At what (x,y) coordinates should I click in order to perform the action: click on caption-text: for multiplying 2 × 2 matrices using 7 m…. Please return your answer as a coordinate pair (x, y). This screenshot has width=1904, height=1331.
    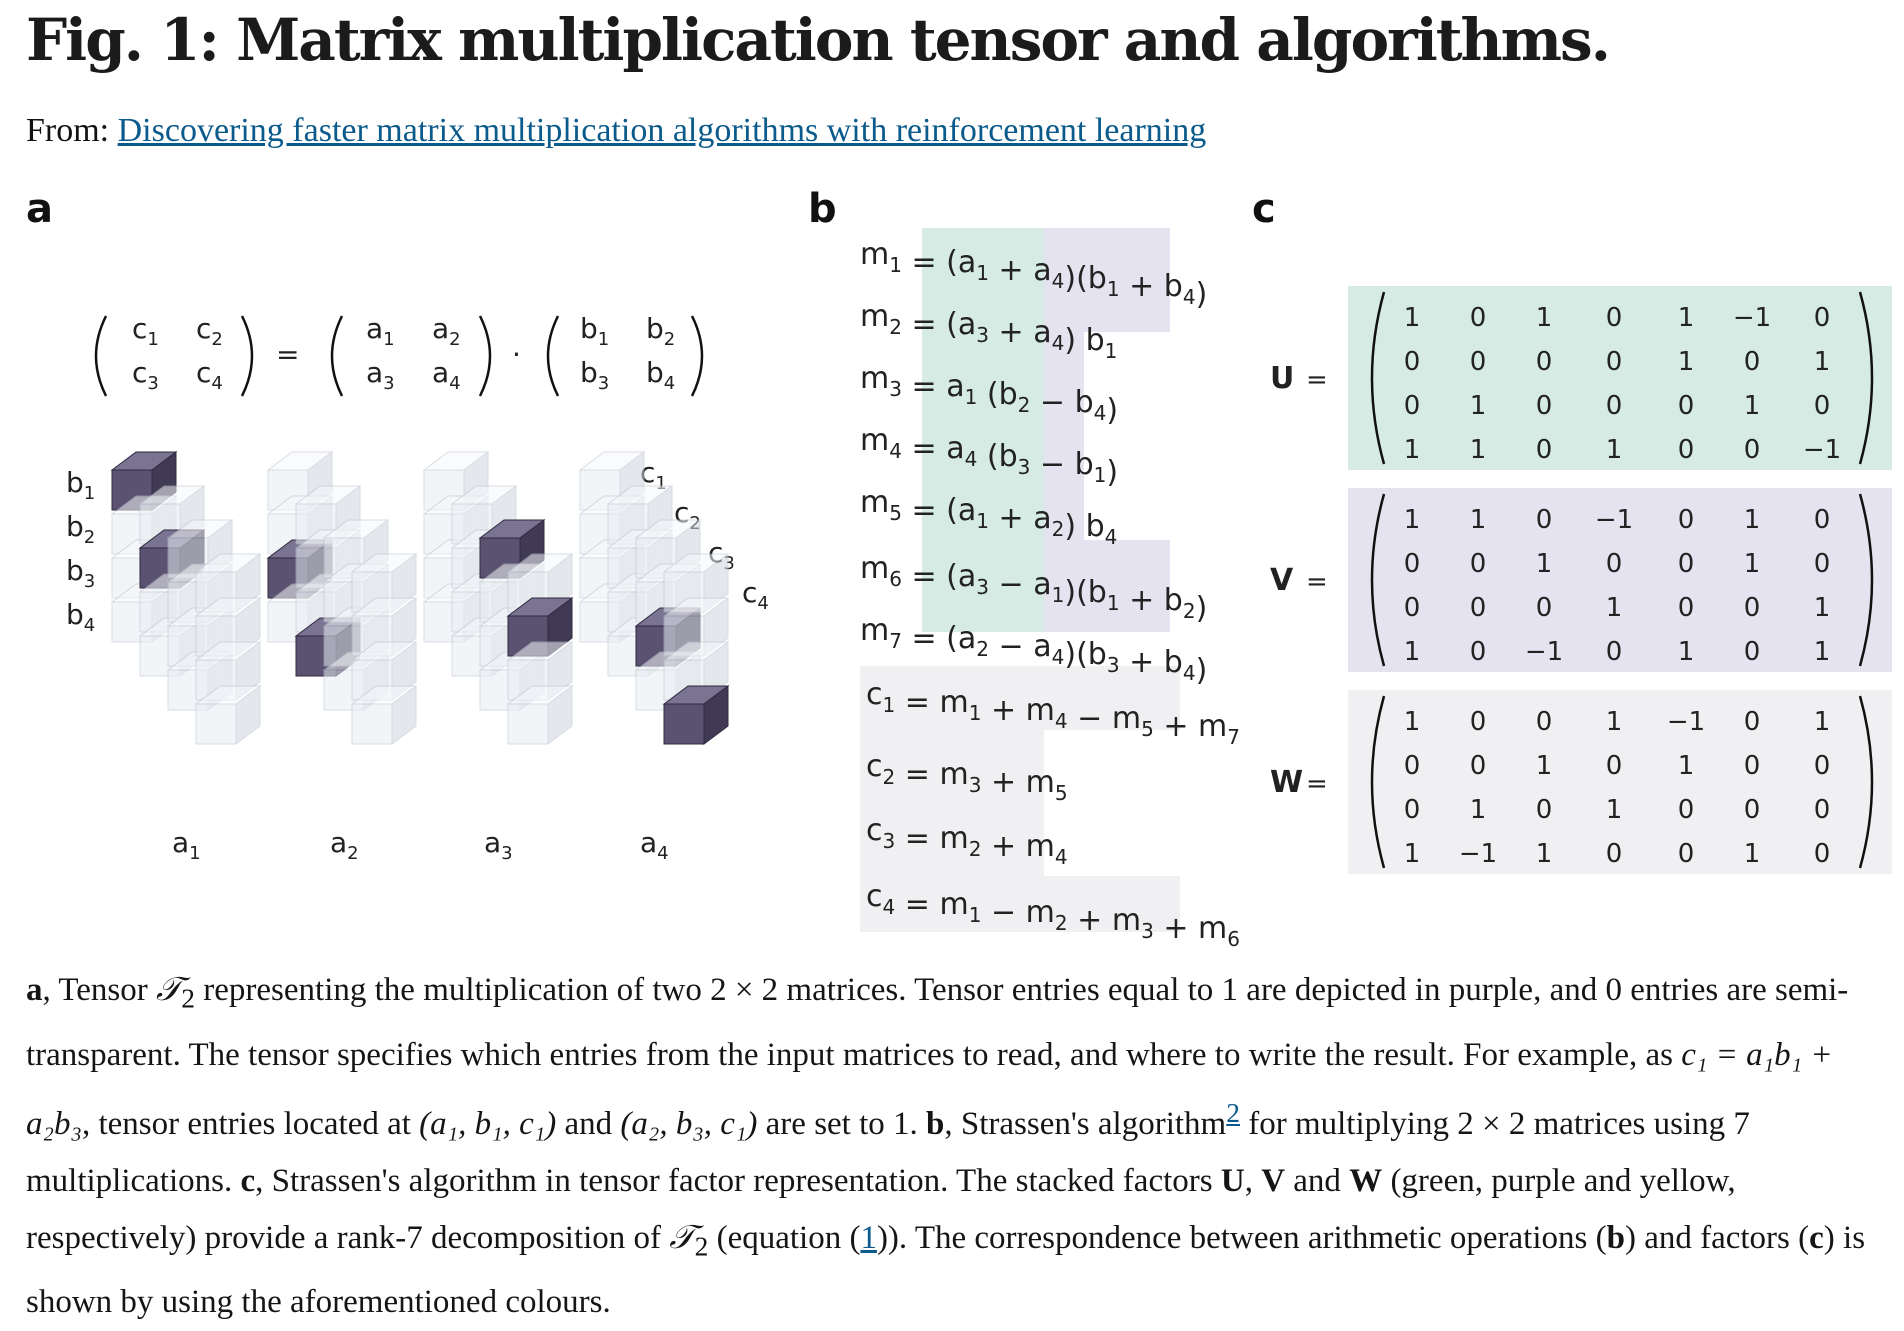
    Looking at the image, I should click on (888, 1152).